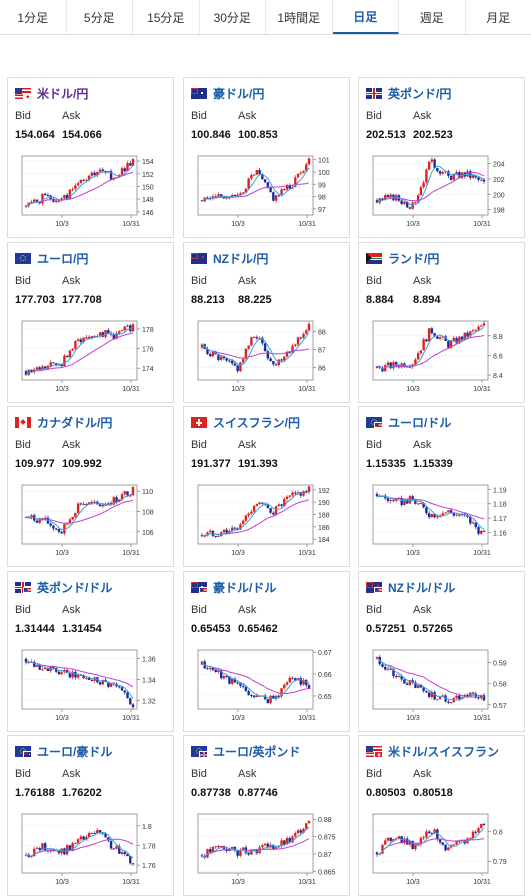  What do you see at coordinates (244, 587) in the screenshot?
I see `pair-name: 豪ドル/ドル` at bounding box center [244, 587].